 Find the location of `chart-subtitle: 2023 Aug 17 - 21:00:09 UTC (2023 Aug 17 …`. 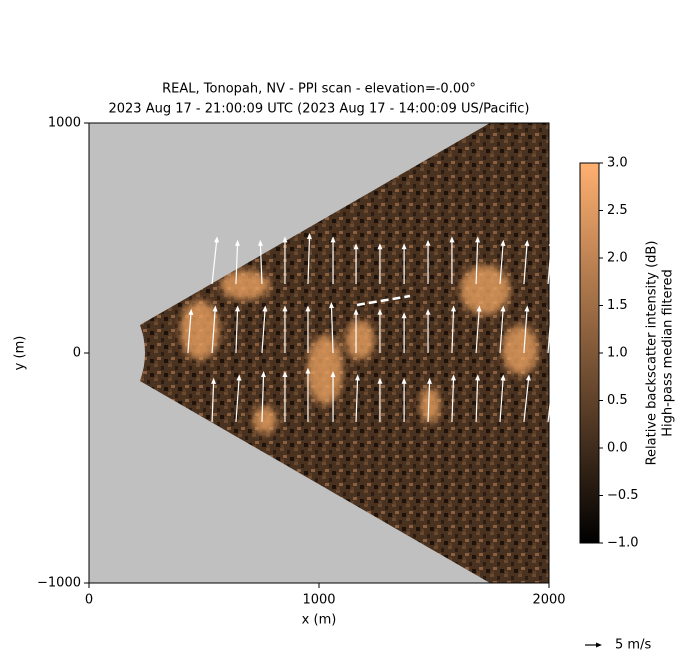

chart-subtitle: 2023 Aug 17 - 21:00:09 UTC (2023 Aug 17 … is located at coordinates (318, 109).